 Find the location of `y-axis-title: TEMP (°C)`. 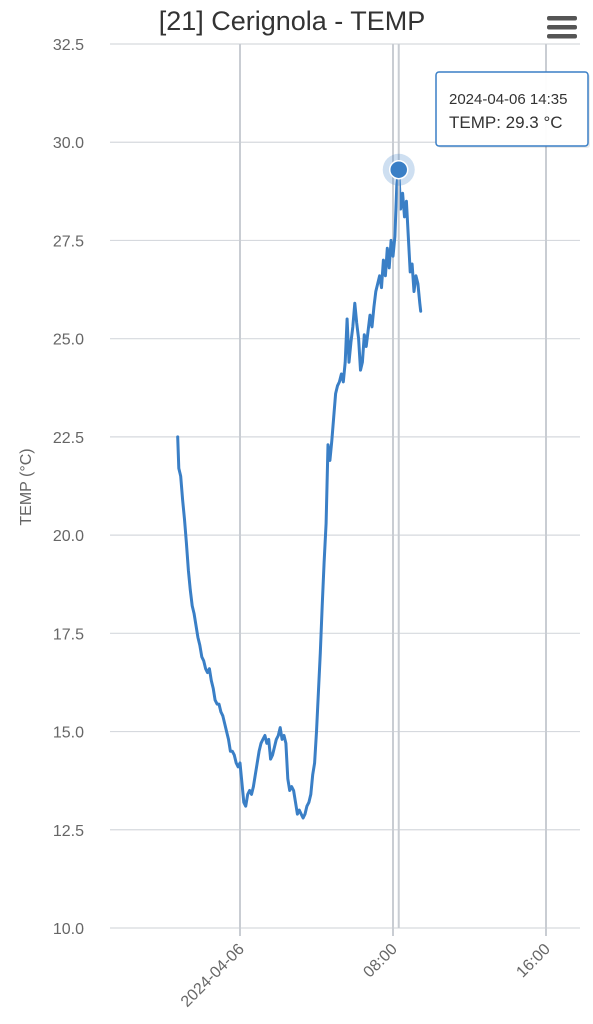

y-axis-title: TEMP (°C) is located at coordinates (26, 486).